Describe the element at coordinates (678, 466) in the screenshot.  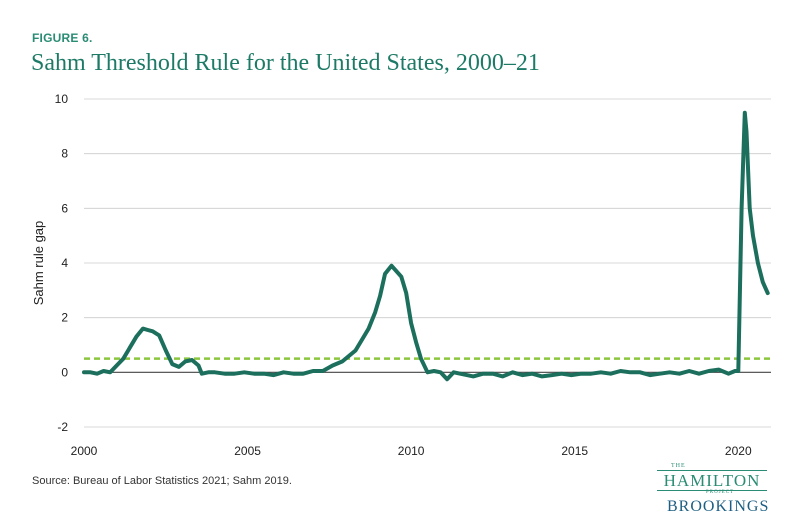
I see `logo-the: THE` at that location.